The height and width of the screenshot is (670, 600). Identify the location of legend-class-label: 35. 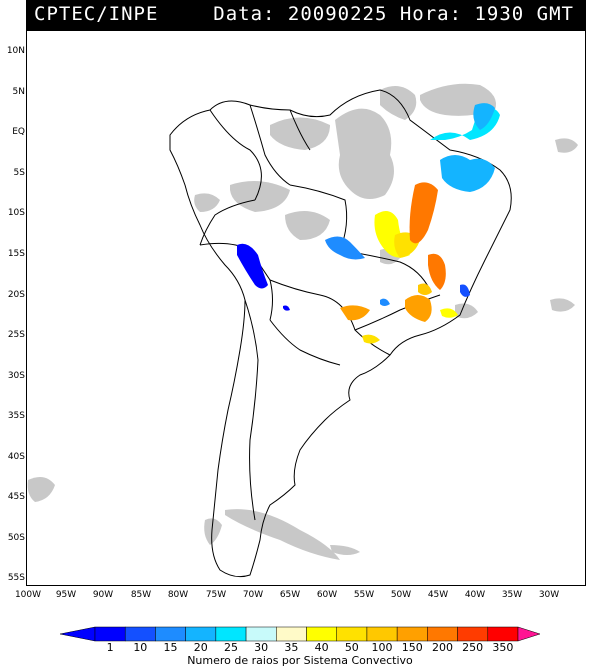
(291, 647).